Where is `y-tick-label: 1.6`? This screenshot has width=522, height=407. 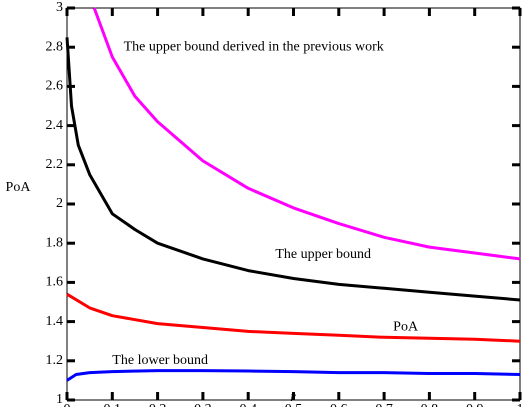
y-tick-label: 1.6 is located at coordinates (55, 282).